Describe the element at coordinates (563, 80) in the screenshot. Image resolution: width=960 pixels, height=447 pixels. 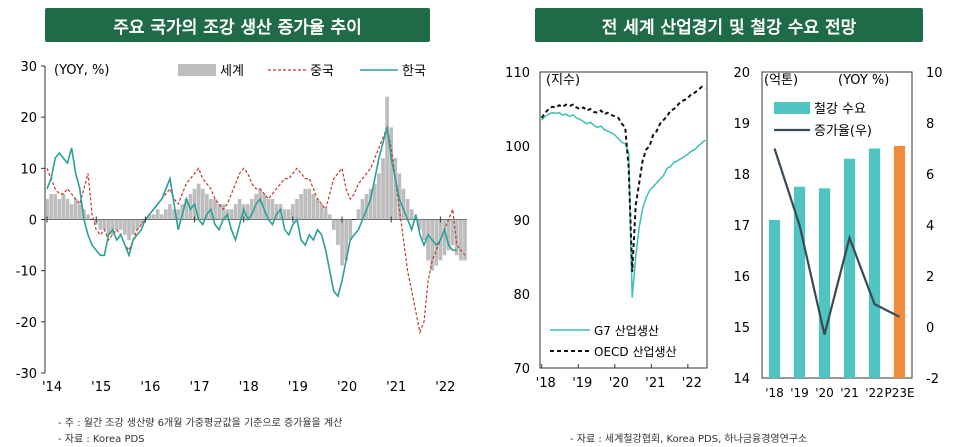
I see `chart2-unit-label: (지수)` at that location.